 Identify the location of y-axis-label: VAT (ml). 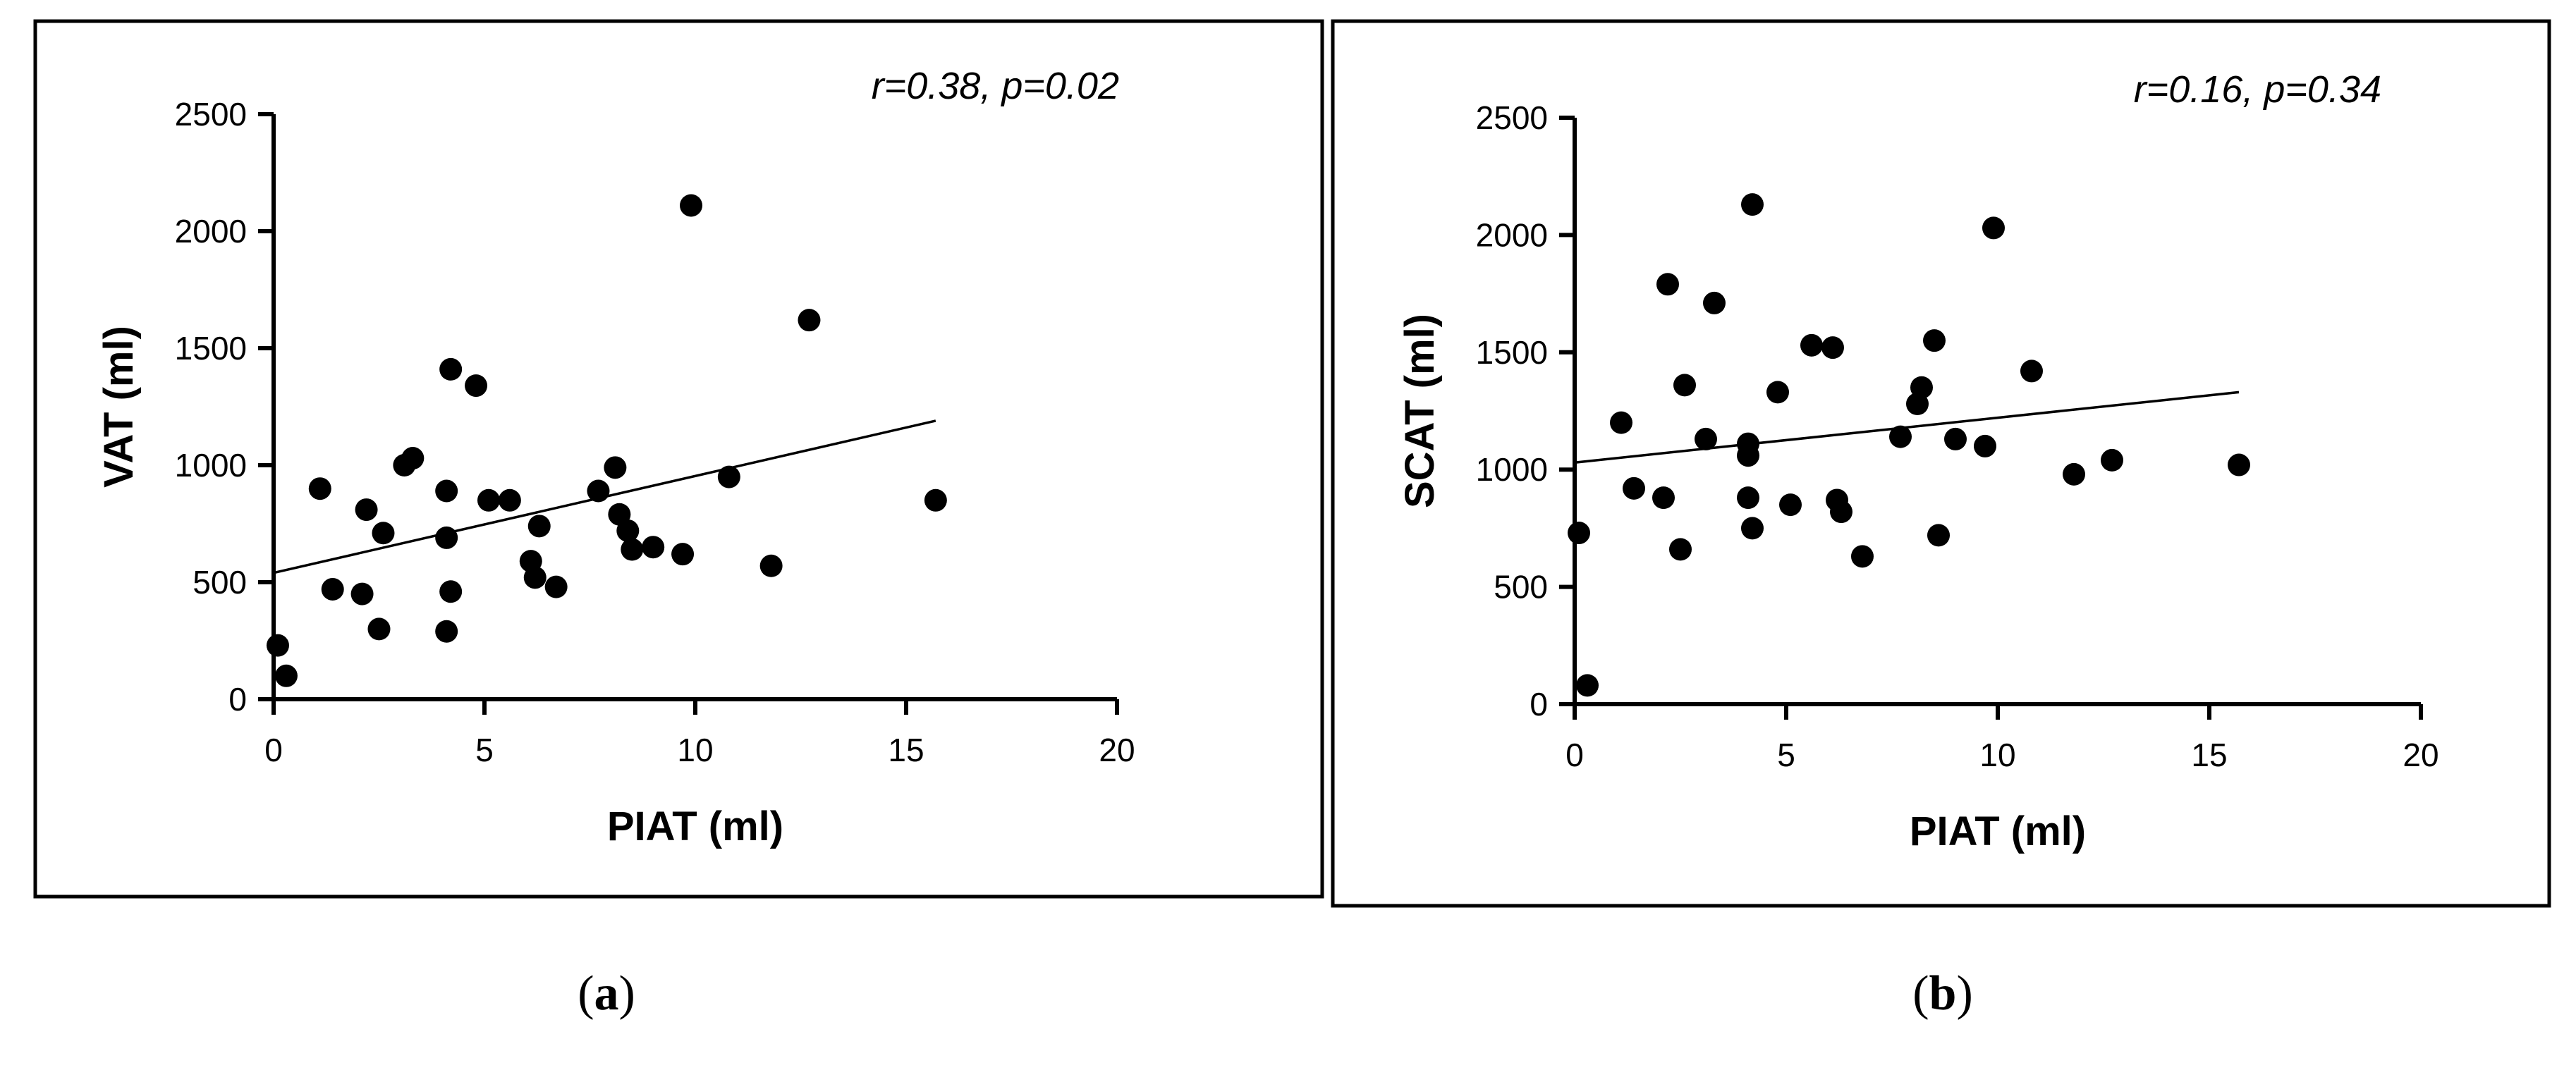
(119, 407).